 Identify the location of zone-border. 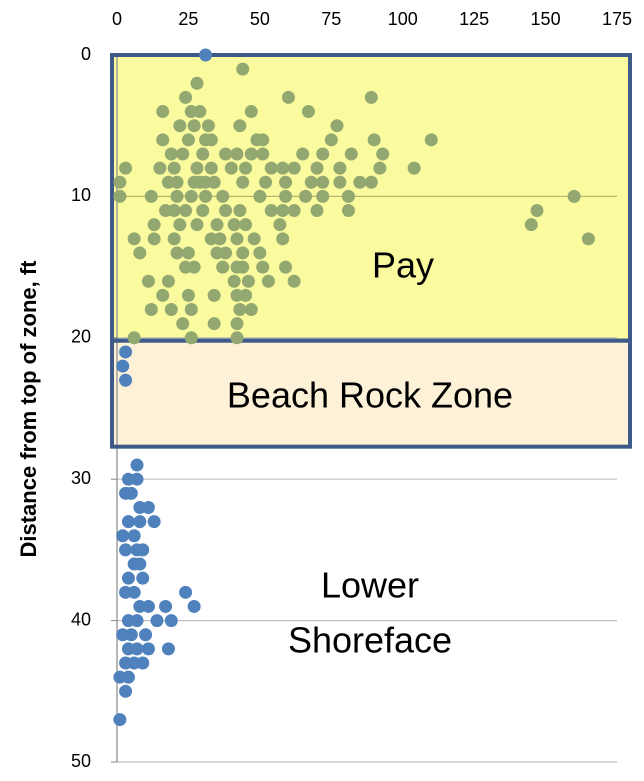
(371, 393).